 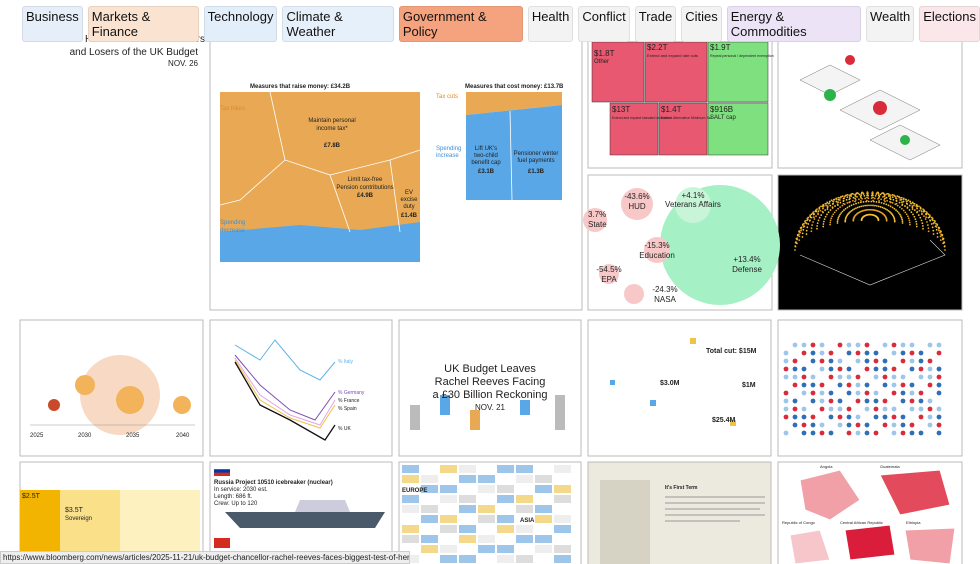 I want to click on label: -54.5%, so click(x=608, y=269).